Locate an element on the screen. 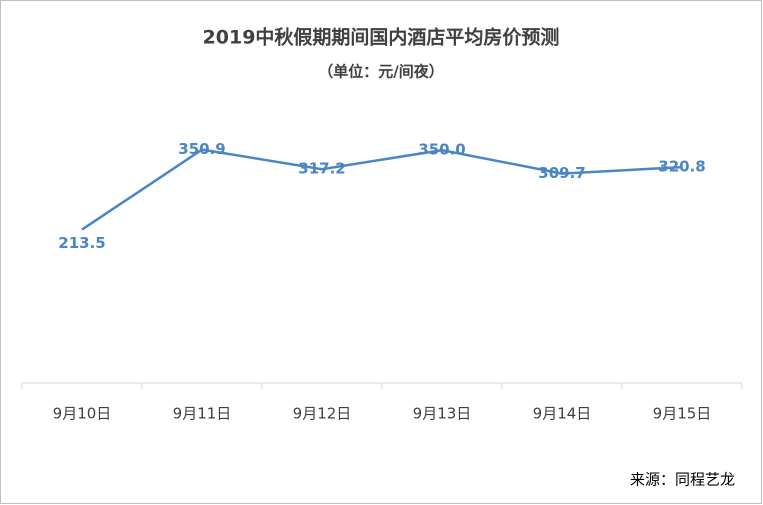 The width and height of the screenshot is (763, 505). x-tick-label: 9月15日 is located at coordinates (682, 414).